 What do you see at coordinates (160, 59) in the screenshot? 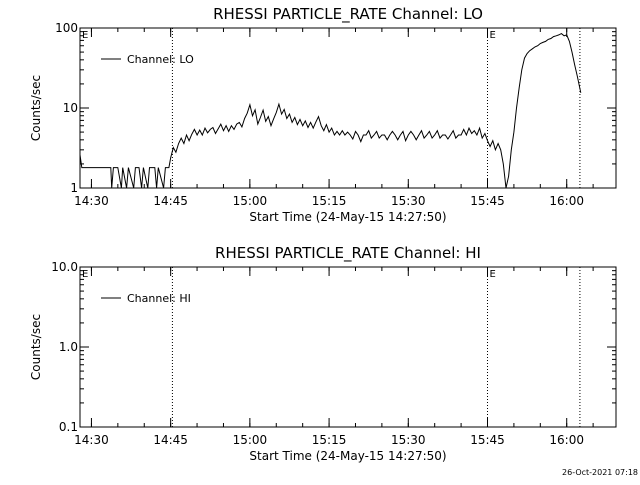
I see `legend-entry: Channel: LO` at bounding box center [160, 59].